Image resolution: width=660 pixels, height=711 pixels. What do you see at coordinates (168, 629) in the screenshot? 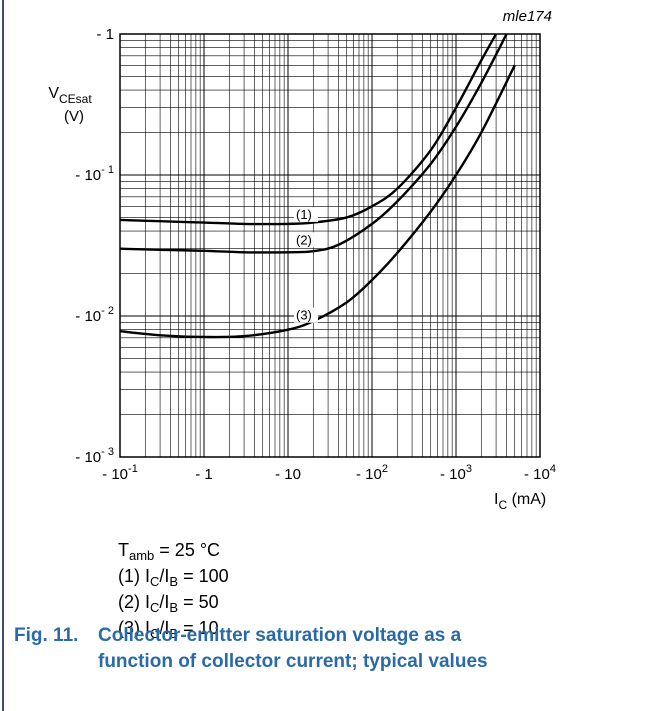
I see `condition-line-3: (3) IC/IB = 10` at bounding box center [168, 629].